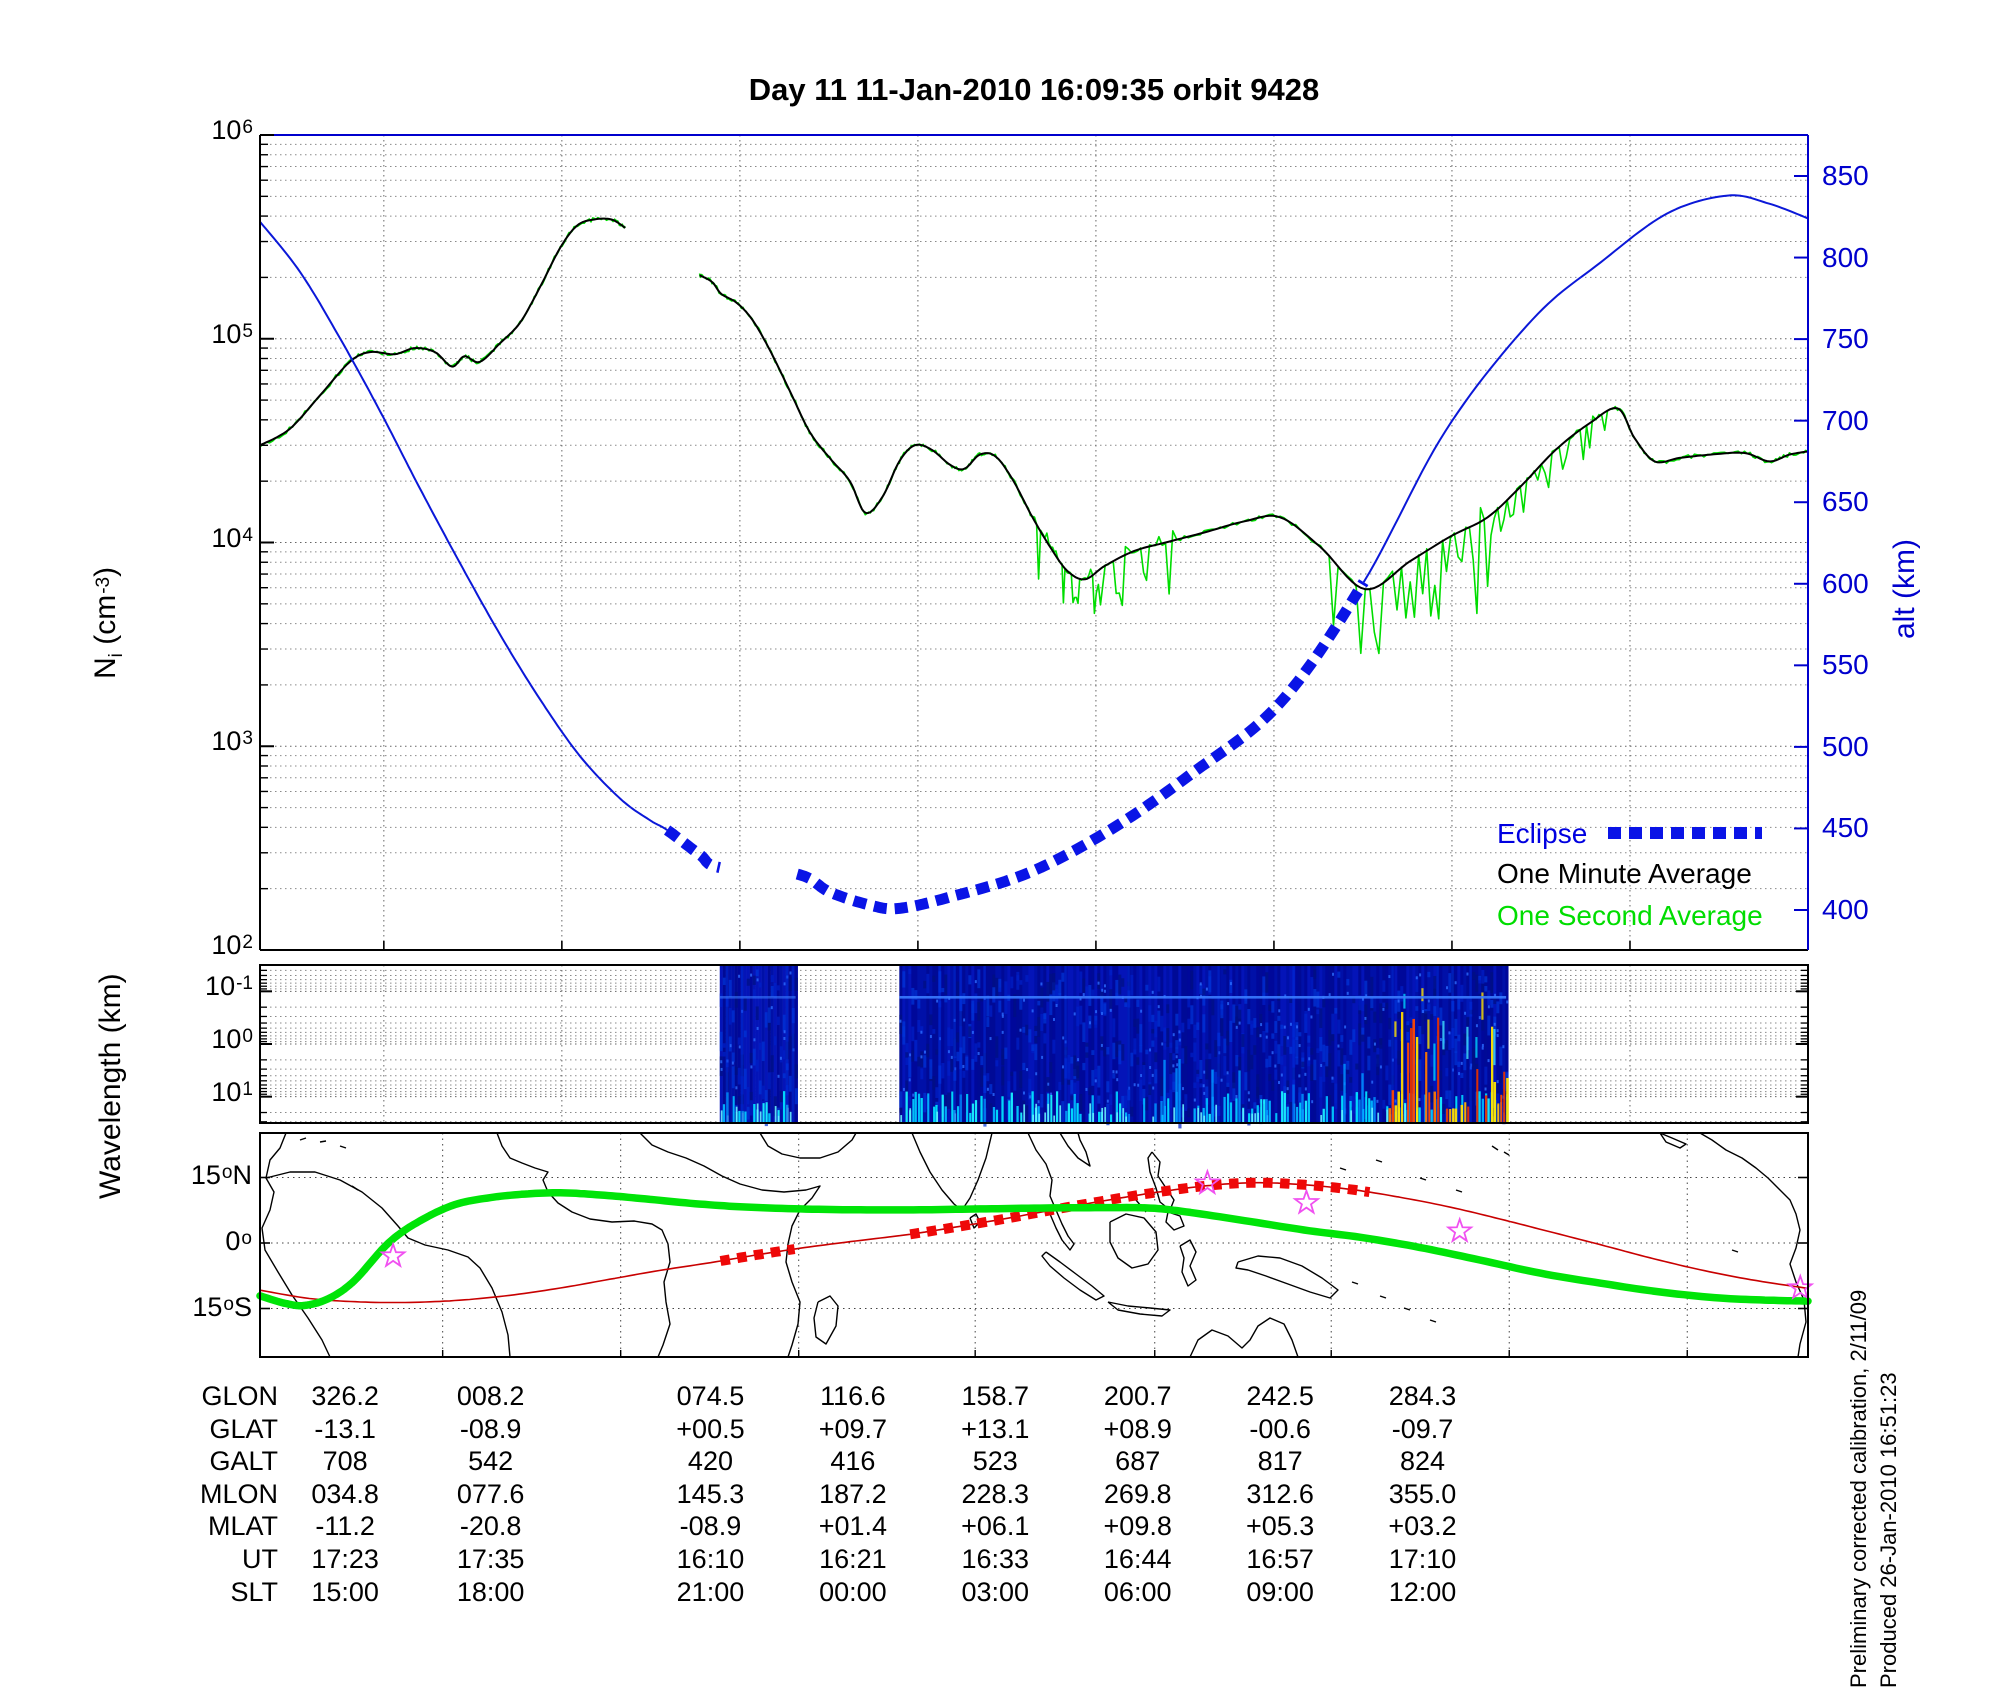 The image size is (2000, 1700). I want to click on table-cell: 326.2, so click(345, 1396).